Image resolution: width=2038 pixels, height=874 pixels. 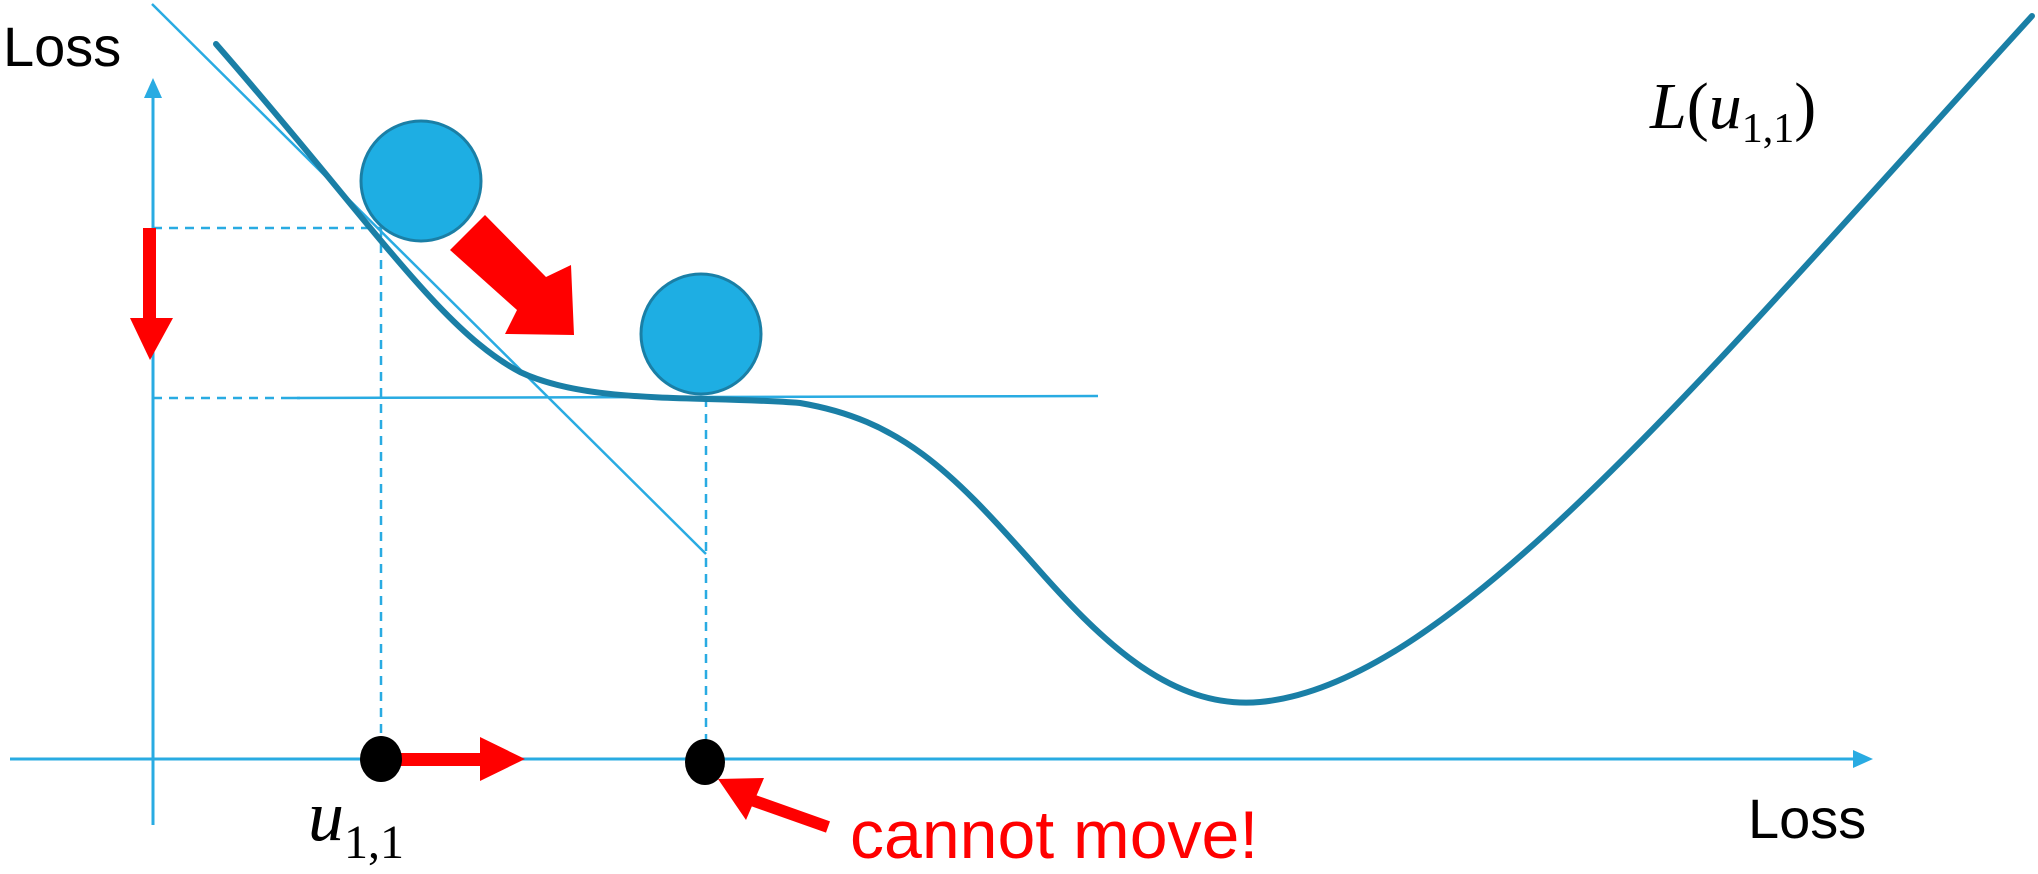 What do you see at coordinates (1054, 835) in the screenshot?
I see `cannot-move-label: cannot move!` at bounding box center [1054, 835].